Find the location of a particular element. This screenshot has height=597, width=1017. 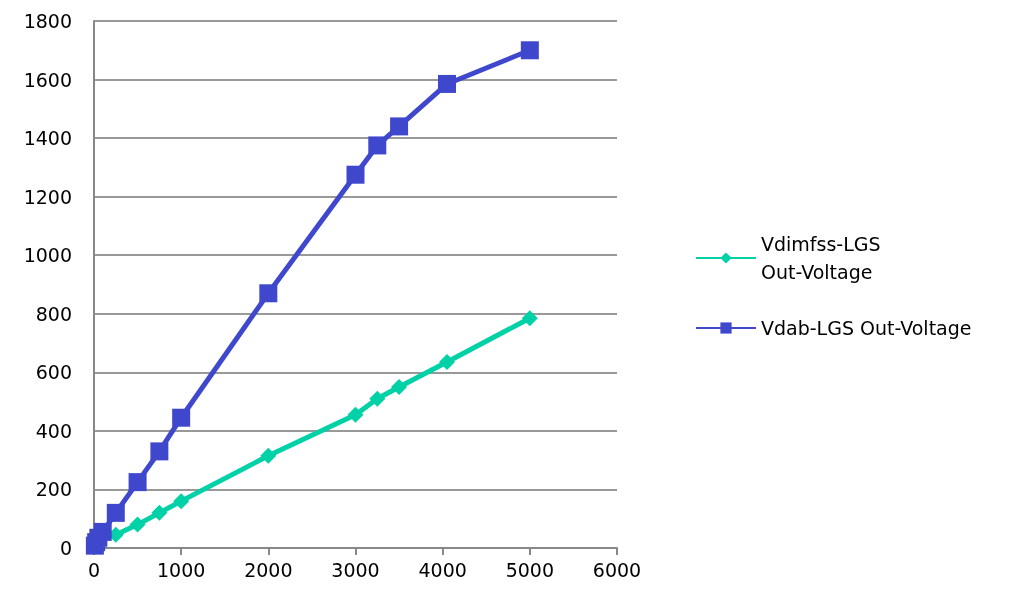

x-tick-label: 1000 is located at coordinates (181, 569).